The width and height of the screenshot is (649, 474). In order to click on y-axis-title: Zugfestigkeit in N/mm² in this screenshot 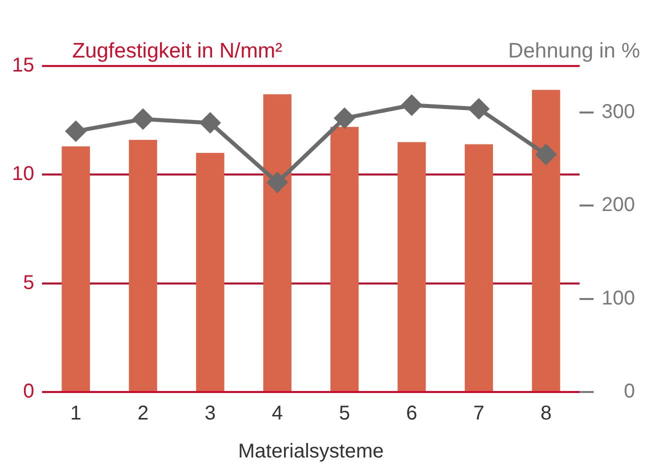, I will do `click(177, 50)`.